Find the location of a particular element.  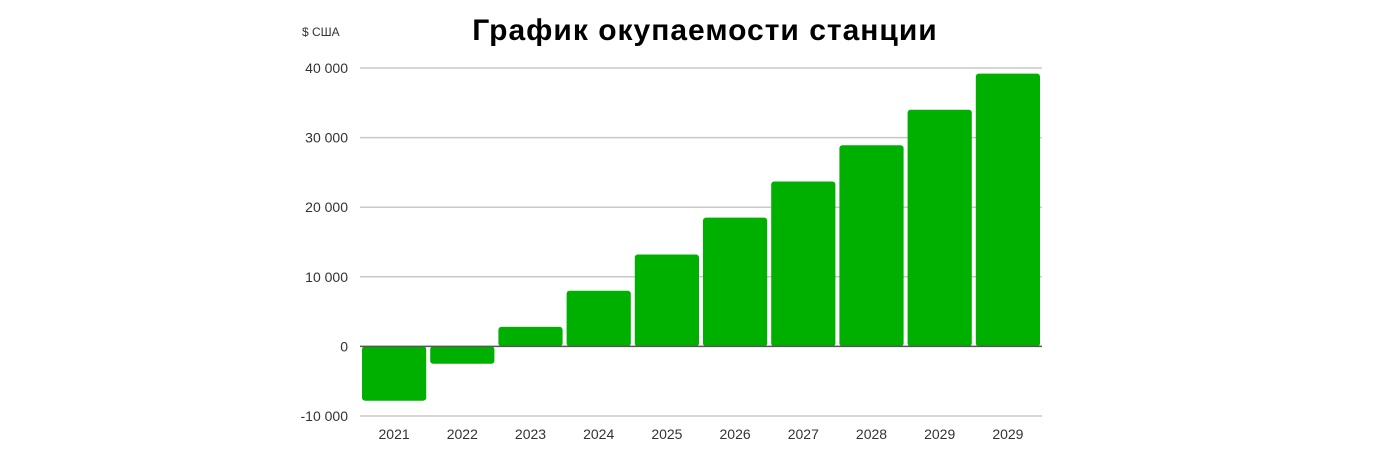

y-tick-label: -10 000 is located at coordinates (325, 416).